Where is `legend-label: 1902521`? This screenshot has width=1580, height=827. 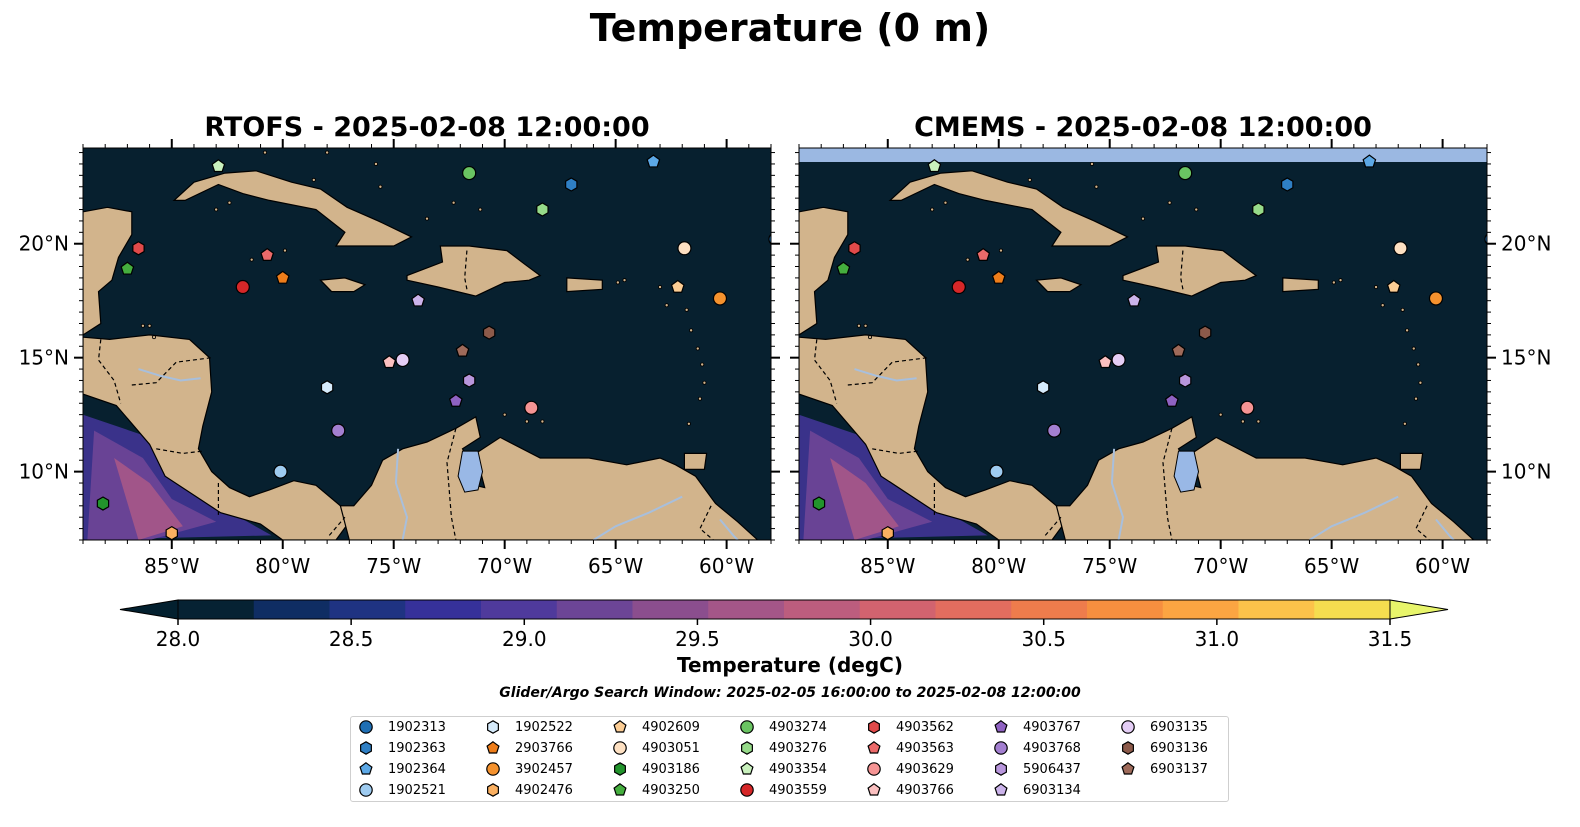 legend-label: 1902521 is located at coordinates (417, 790).